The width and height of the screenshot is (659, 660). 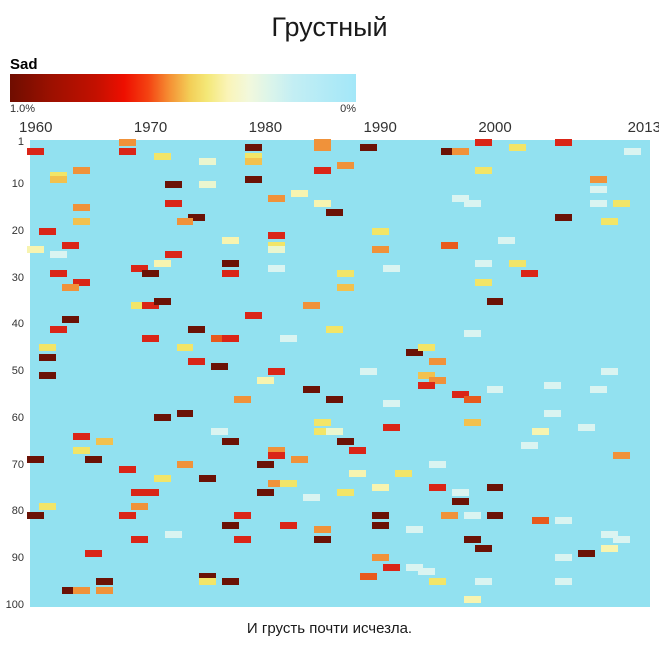 I want to click on legend-gradient-bar, so click(x=183, y=88).